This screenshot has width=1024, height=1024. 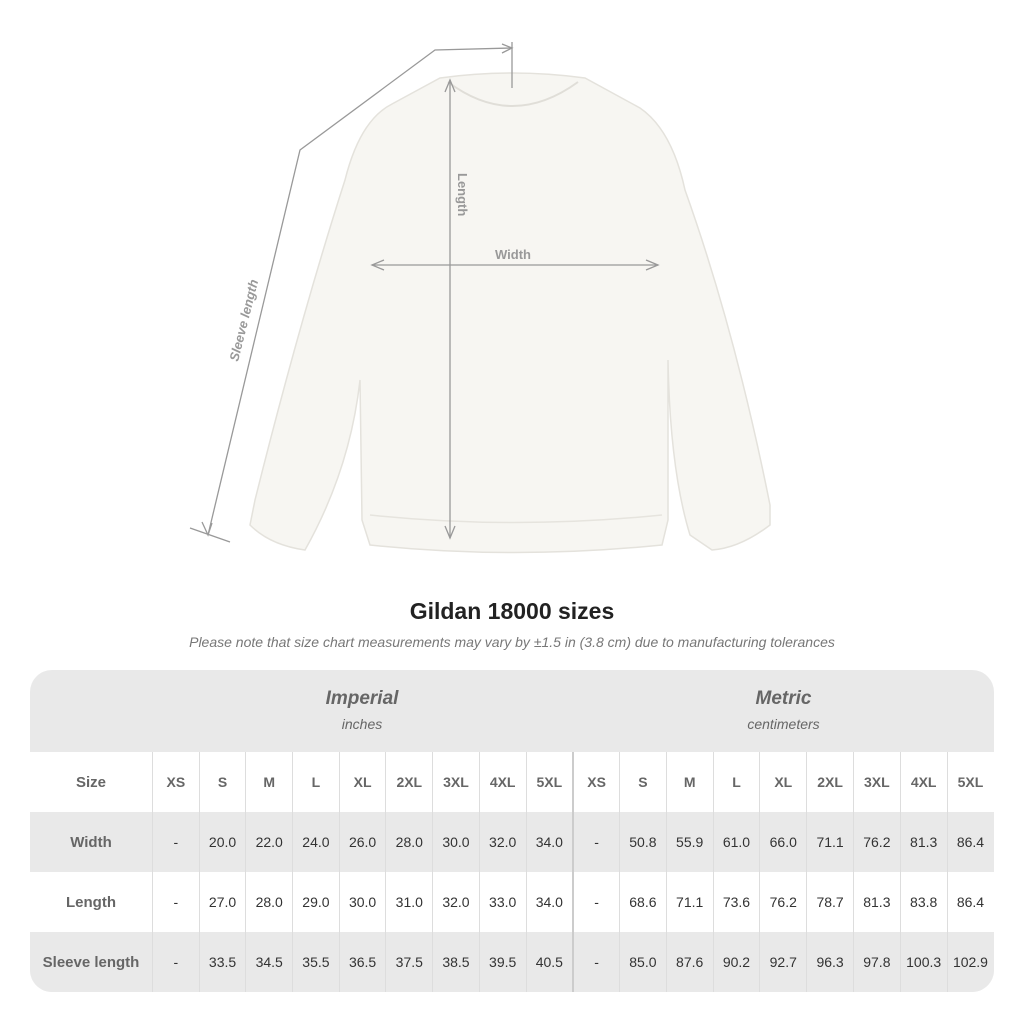 I want to click on metric-cell: 85.0, so click(x=642, y=962).